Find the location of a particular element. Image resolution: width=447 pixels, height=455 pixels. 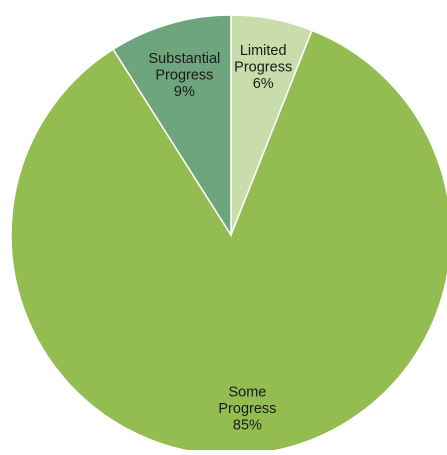

pie-slice-substantial-progress is located at coordinates (172, 126).